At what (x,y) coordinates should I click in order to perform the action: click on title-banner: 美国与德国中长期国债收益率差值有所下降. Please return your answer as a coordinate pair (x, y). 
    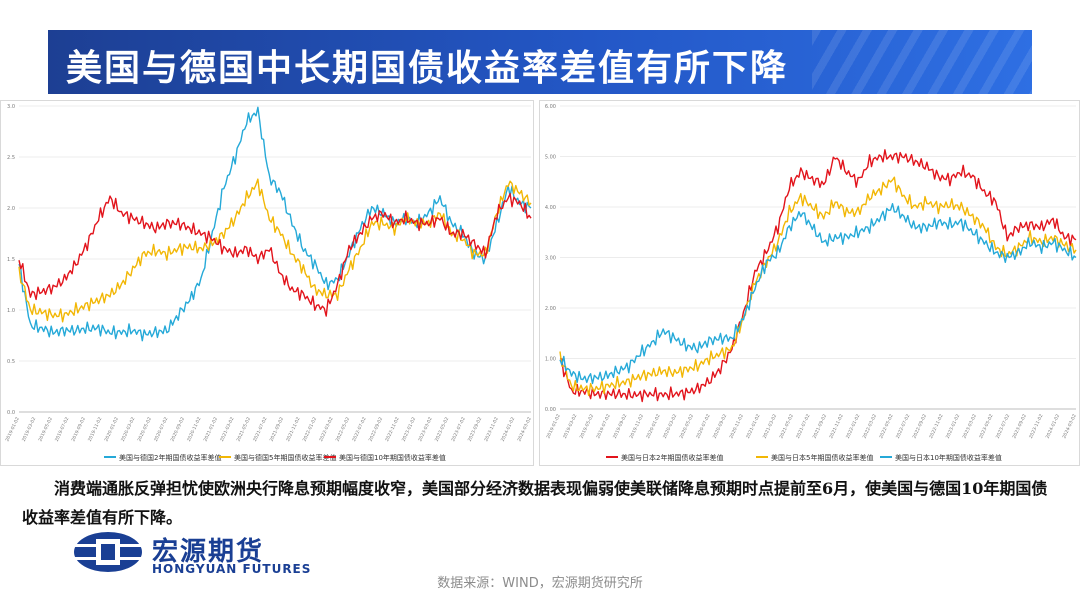
    Looking at the image, I should click on (540, 62).